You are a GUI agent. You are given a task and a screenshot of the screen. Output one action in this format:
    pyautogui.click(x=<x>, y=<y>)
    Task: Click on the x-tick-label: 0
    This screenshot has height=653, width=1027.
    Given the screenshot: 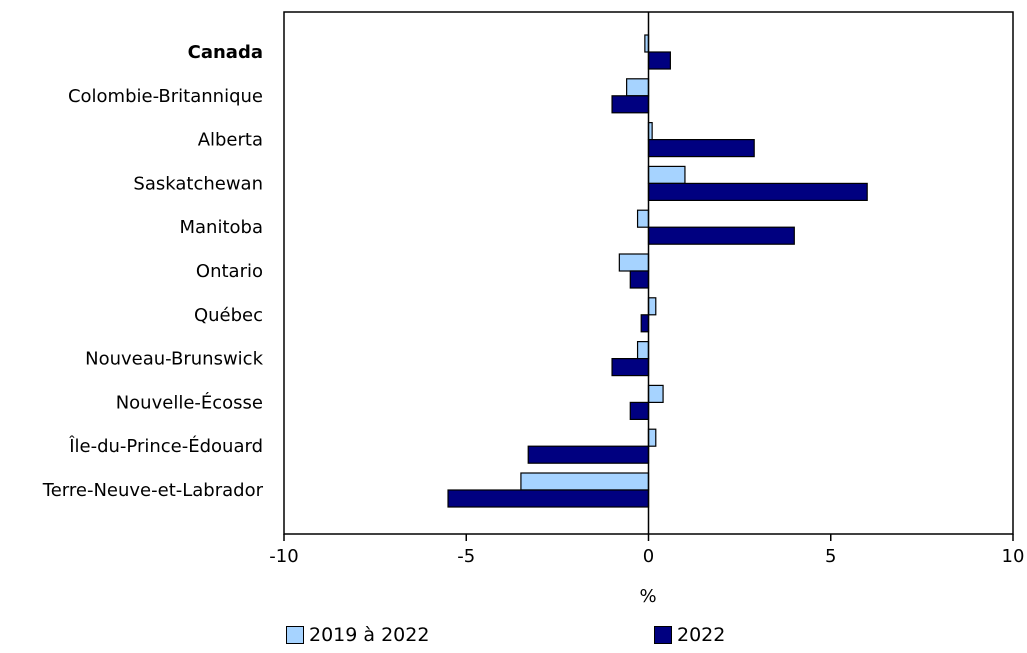 What is the action you would take?
    pyautogui.click(x=648, y=556)
    